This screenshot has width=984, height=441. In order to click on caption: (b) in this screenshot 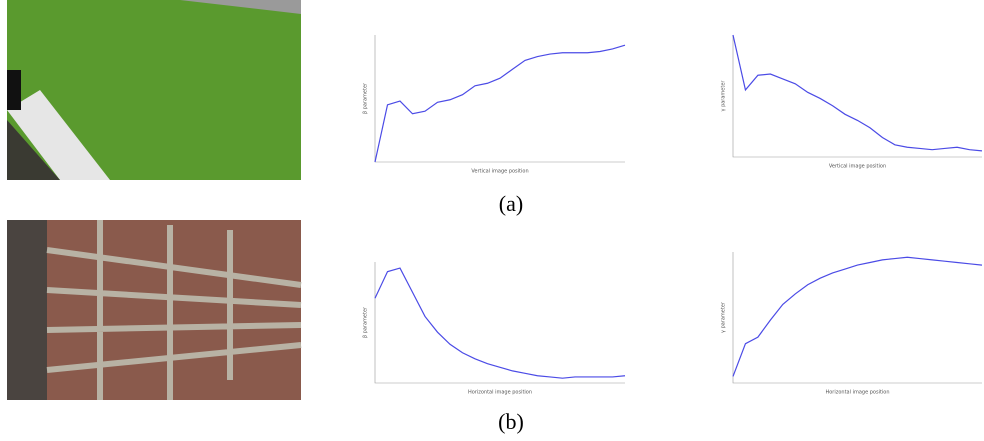, I will do `click(511, 421)`.